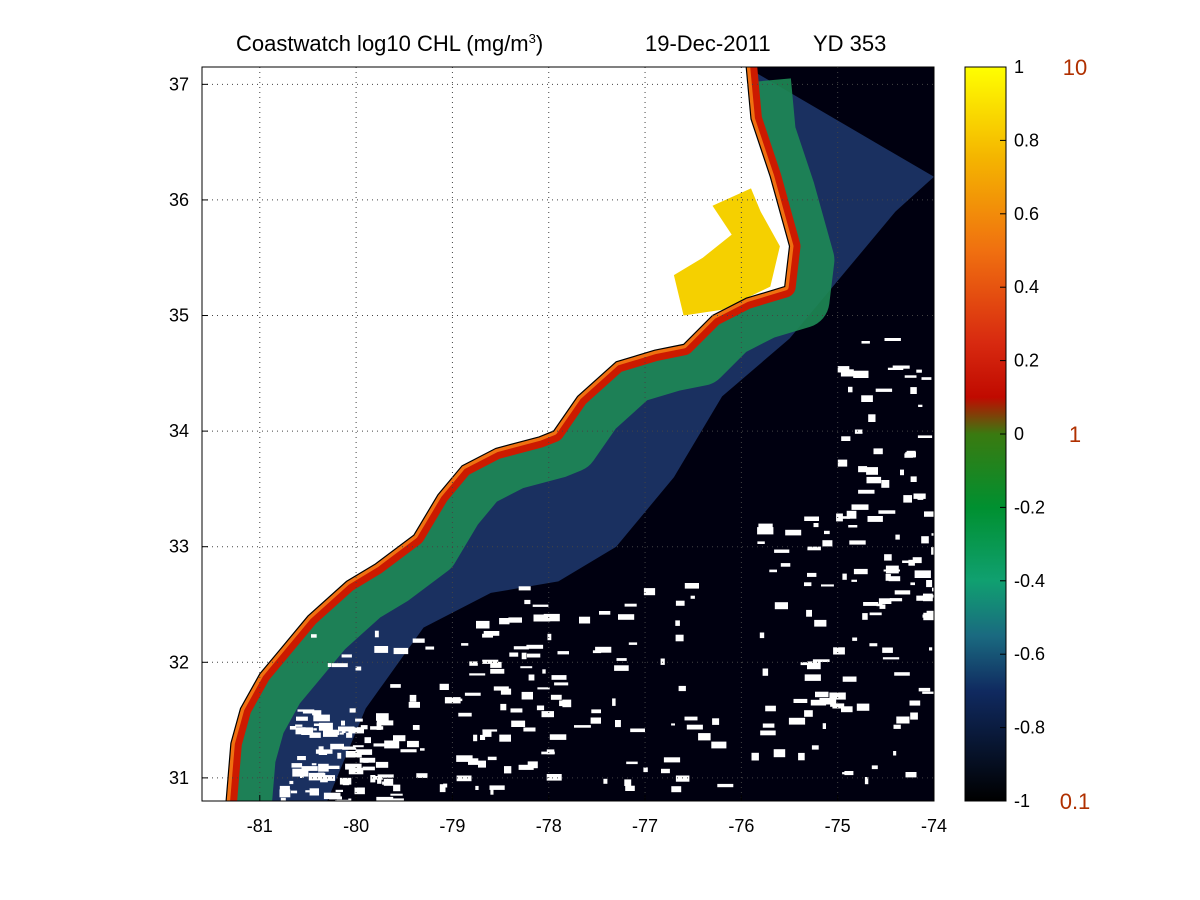  What do you see at coordinates (985, 434) in the screenshot?
I see `colorbar` at bounding box center [985, 434].